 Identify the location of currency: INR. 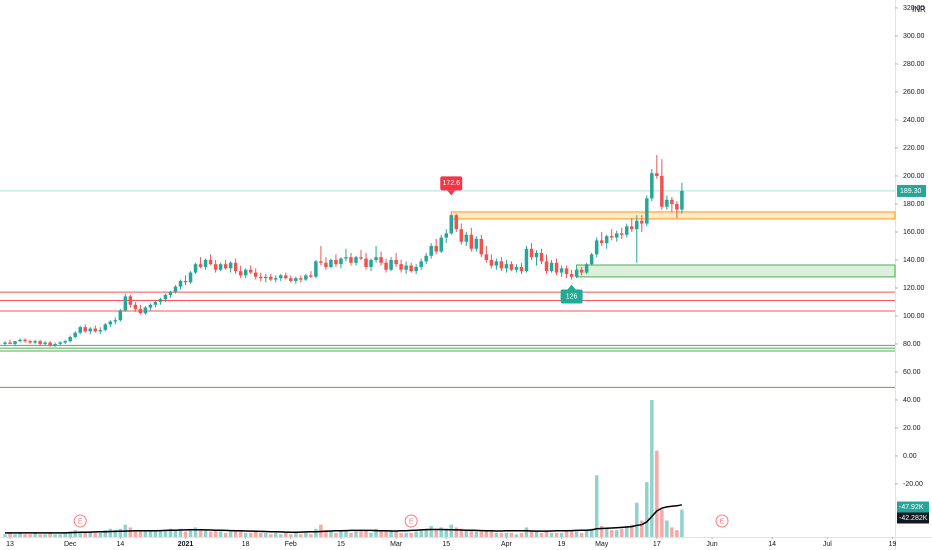
(919, 9).